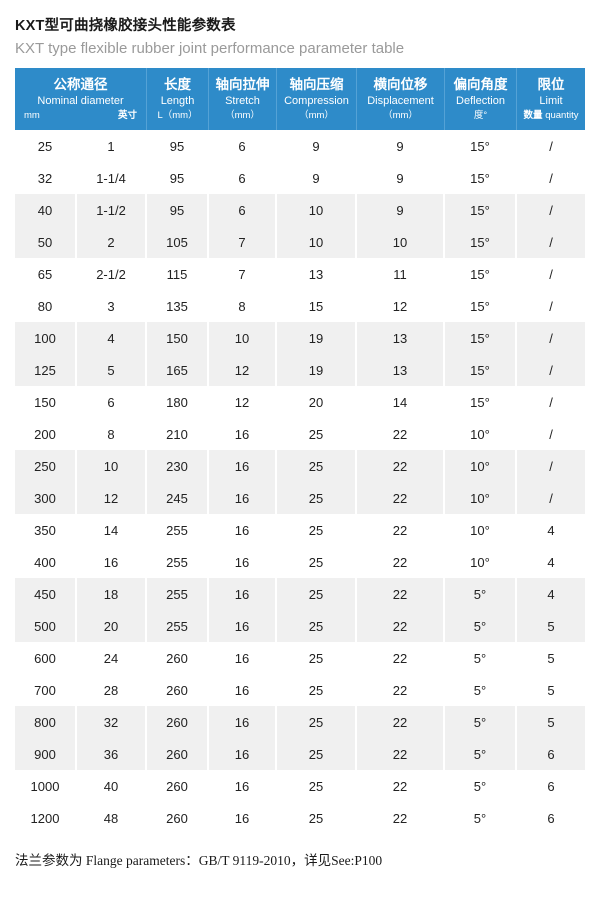 This screenshot has width=600, height=905. What do you see at coordinates (316, 84) in the screenshot?
I see `column-header-zh: 轴向压缩` at bounding box center [316, 84].